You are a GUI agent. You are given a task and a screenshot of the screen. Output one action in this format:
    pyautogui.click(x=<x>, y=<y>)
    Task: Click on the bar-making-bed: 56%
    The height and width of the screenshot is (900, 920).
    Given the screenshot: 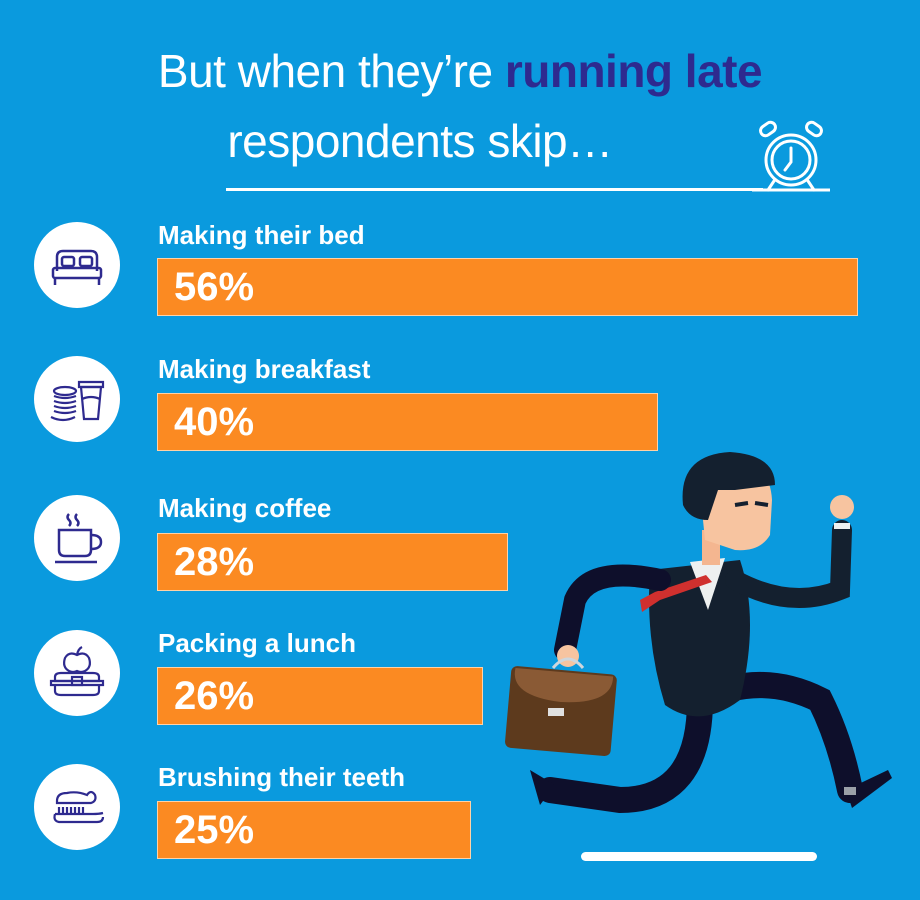 What is the action you would take?
    pyautogui.click(x=507, y=287)
    